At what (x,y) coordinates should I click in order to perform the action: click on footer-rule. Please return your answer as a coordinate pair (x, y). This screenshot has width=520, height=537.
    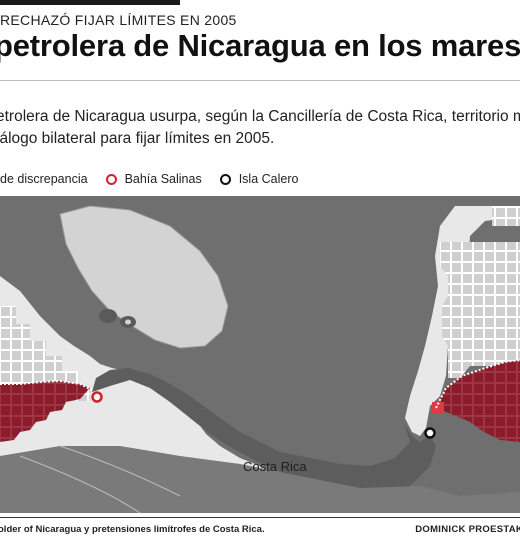
    Looking at the image, I should click on (260, 527).